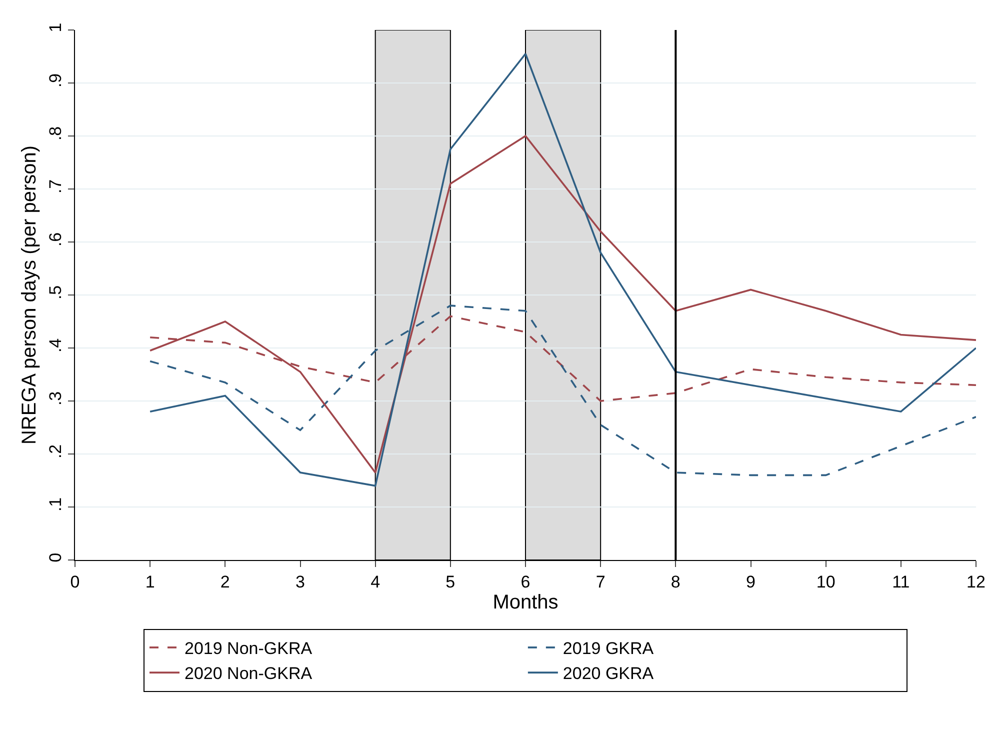  Describe the element at coordinates (248, 648) in the screenshot. I see `legend-label: 2019 Non-GKRA` at that location.